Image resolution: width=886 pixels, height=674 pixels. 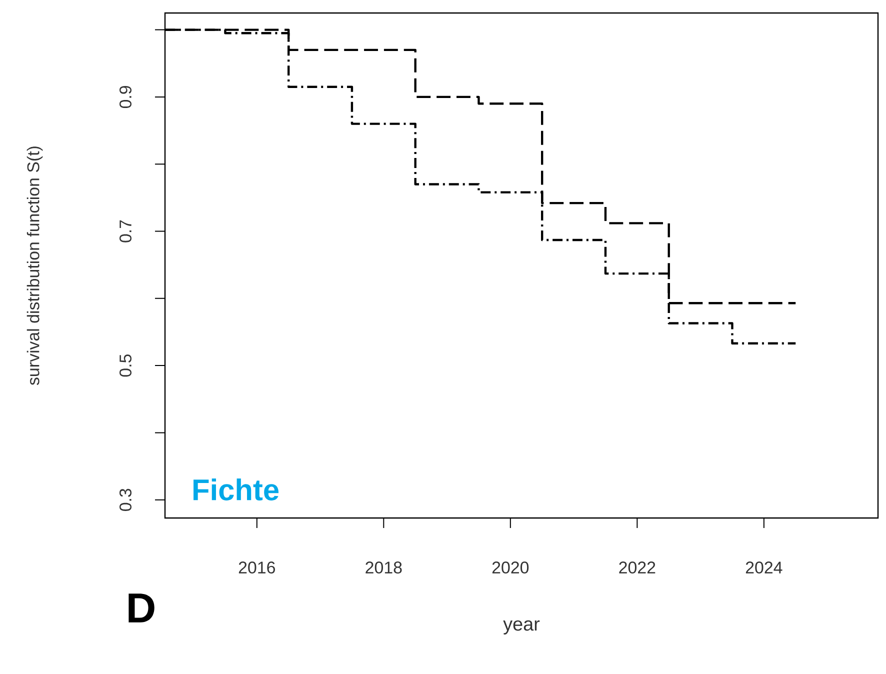 I want to click on annotation: Fichte, so click(x=236, y=489).